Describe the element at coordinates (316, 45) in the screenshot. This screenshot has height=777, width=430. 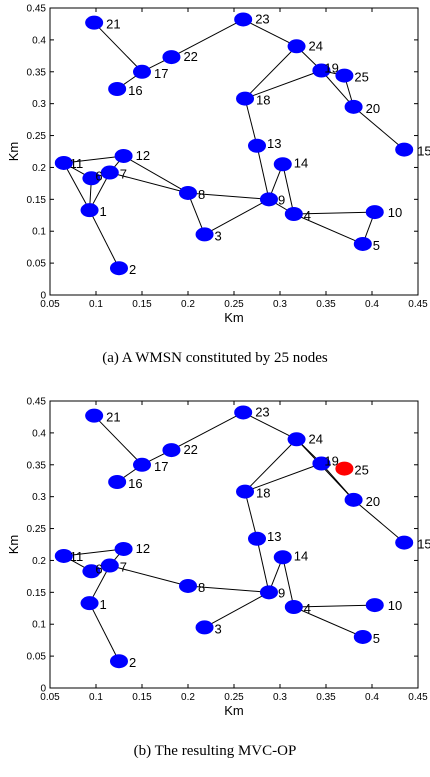
I see `node-label-24: 24` at that location.